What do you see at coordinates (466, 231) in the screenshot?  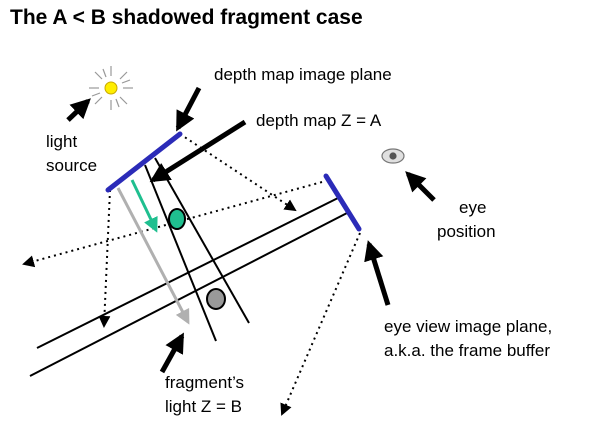 I see `eye-position-label-line2: position` at bounding box center [466, 231].